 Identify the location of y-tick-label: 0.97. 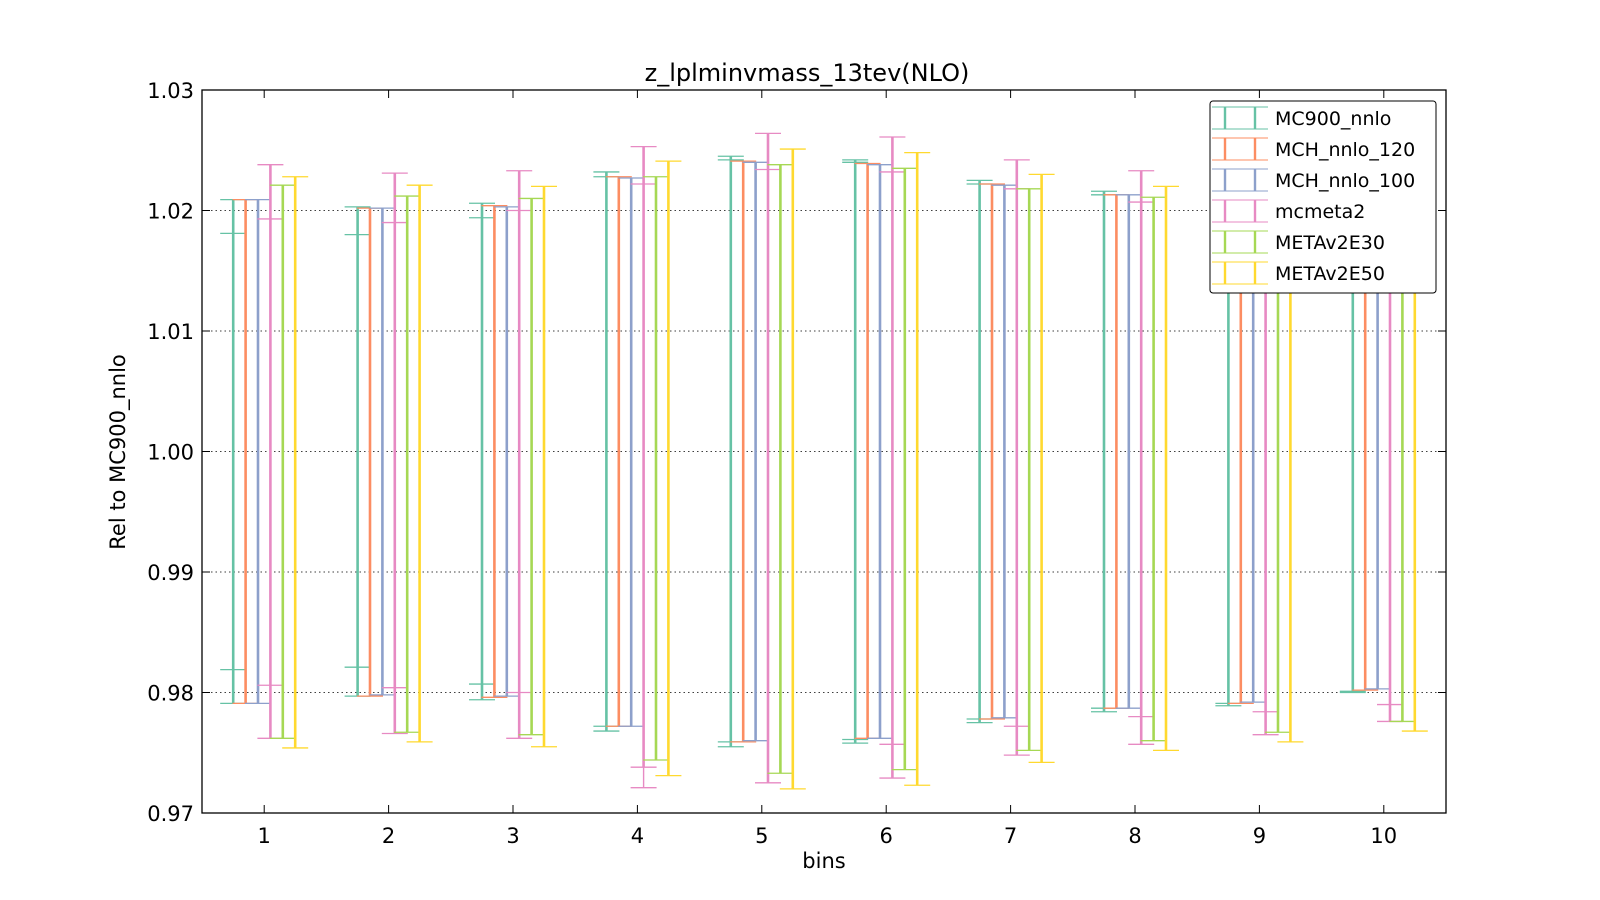
(170, 814).